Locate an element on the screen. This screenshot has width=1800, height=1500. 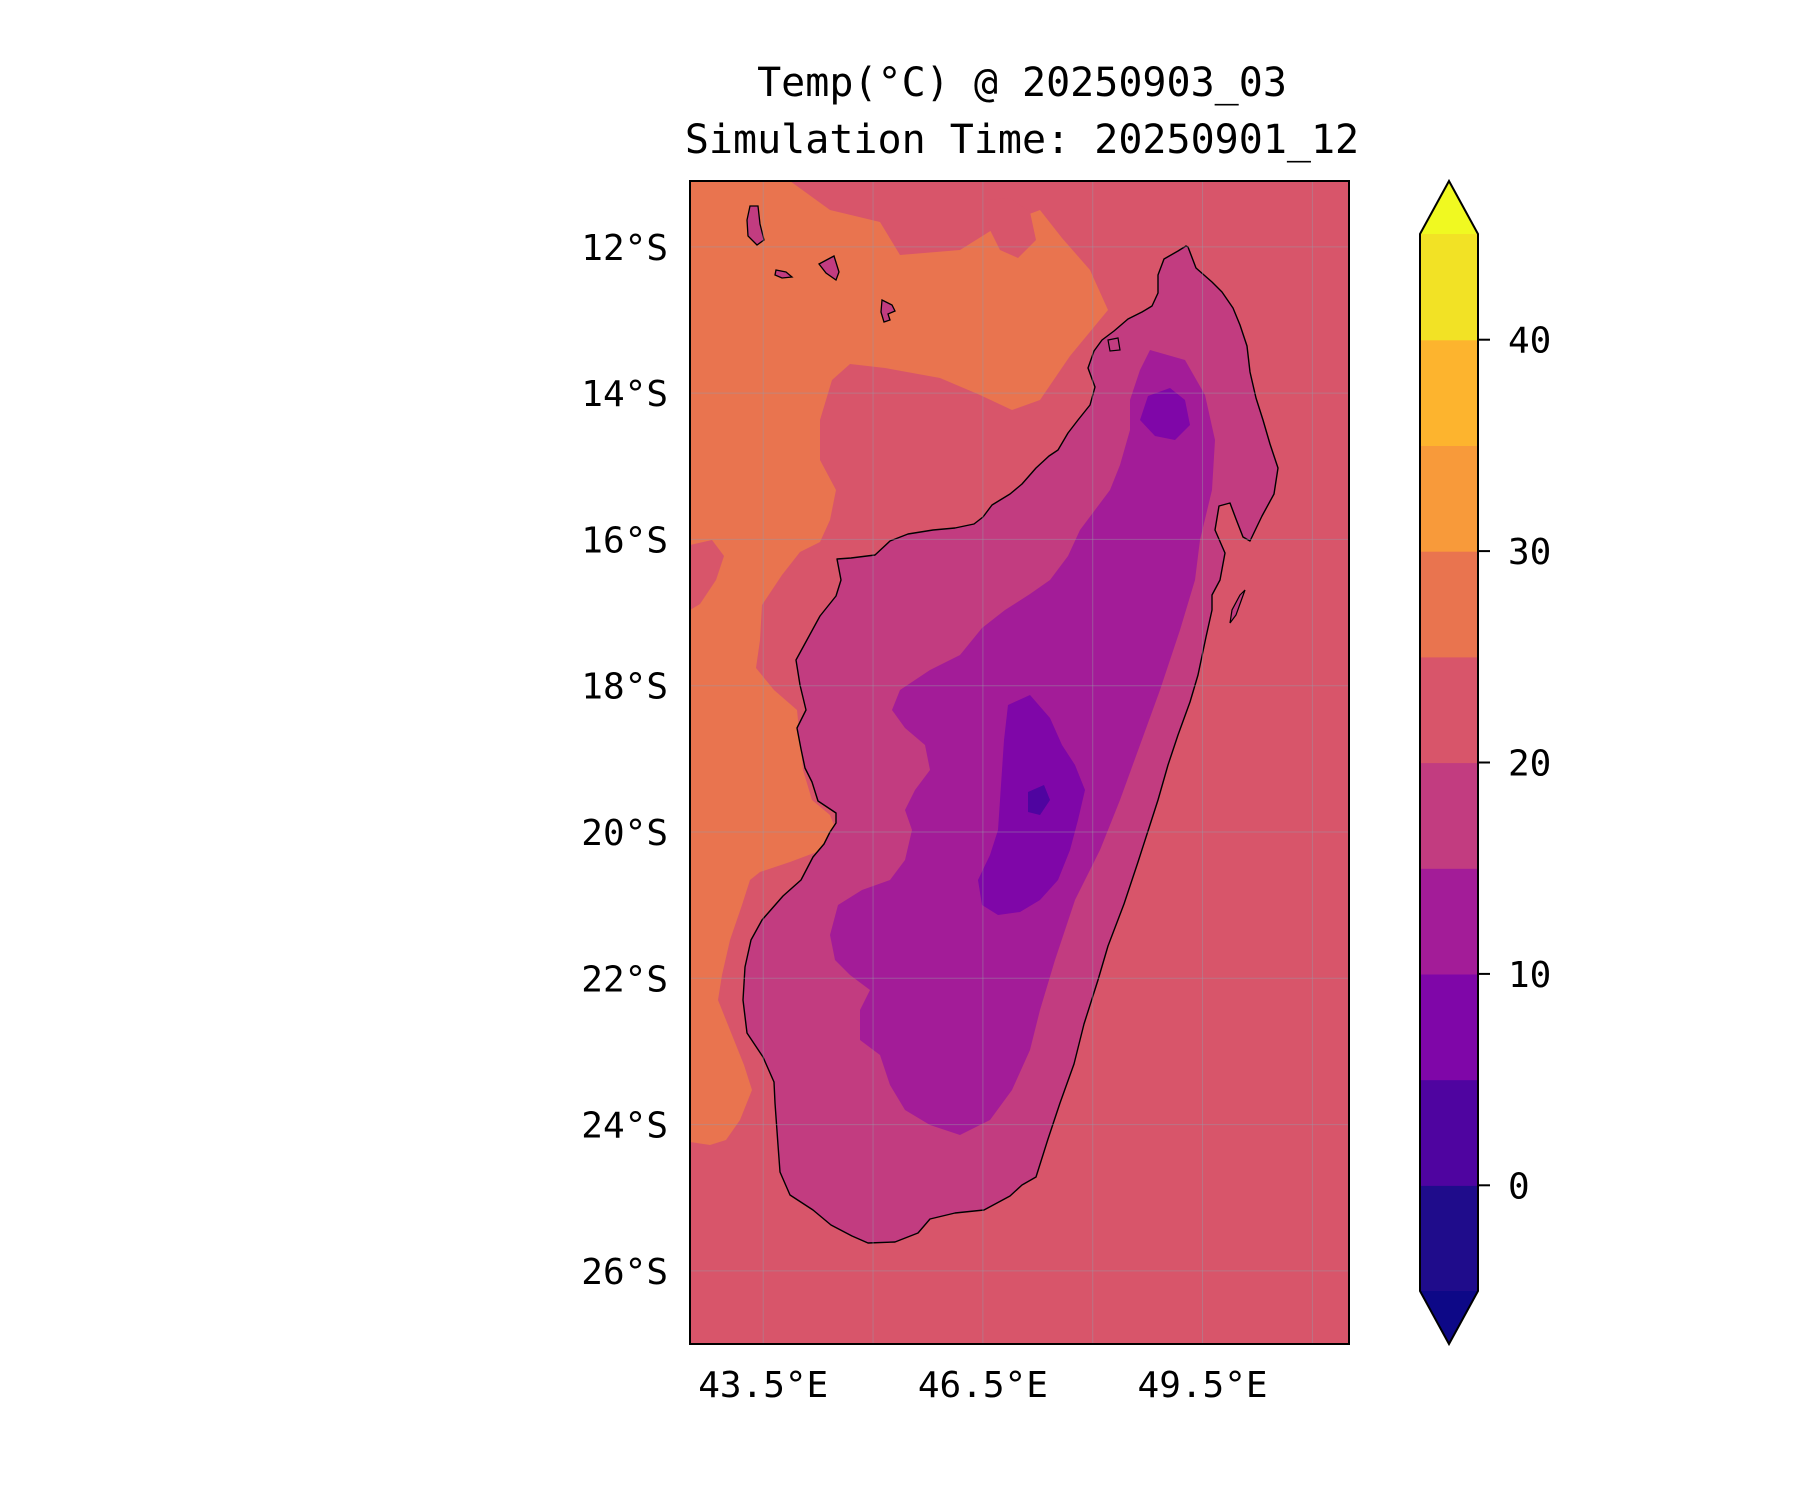
cool-patch-north is located at coordinates (1010, 228).